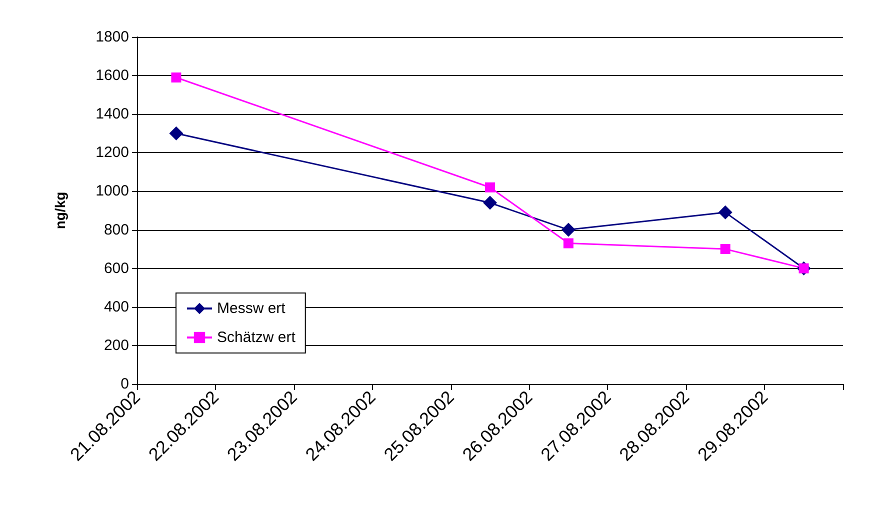  What do you see at coordinates (116, 268) in the screenshot?
I see `y-tick-label: 600` at bounding box center [116, 268].